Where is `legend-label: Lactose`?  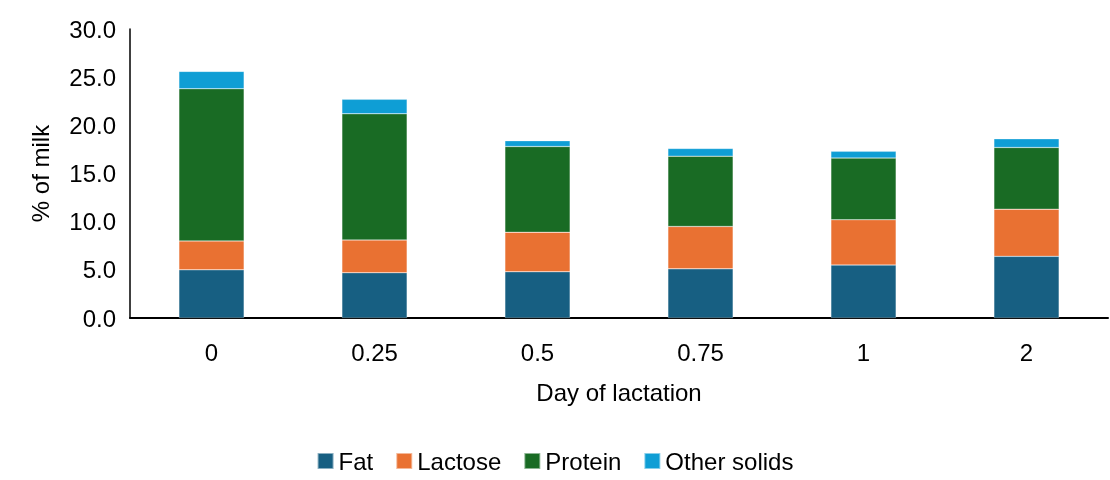
legend-label: Lactose is located at coordinates (459, 461).